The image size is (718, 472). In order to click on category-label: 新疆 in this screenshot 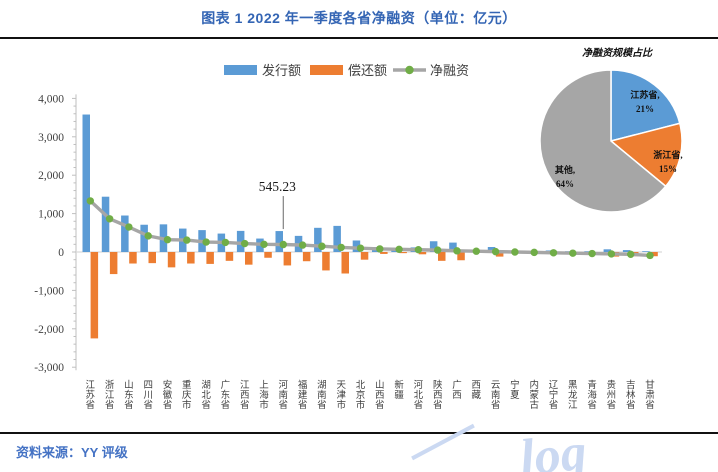, I will do `click(399, 390)`.